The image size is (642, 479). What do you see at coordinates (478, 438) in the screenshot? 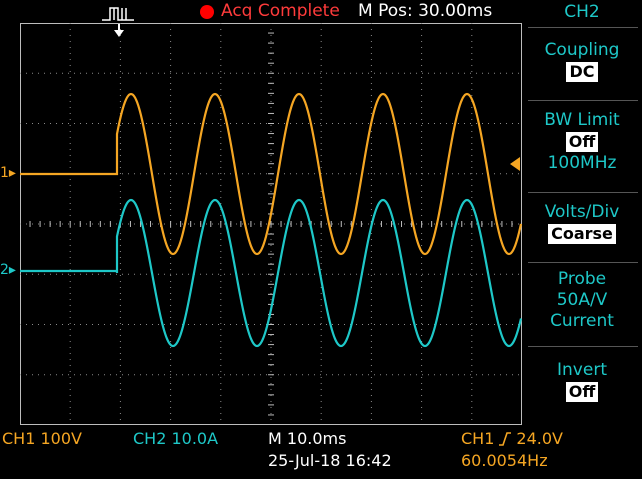
I see `trigger-source: CH1` at bounding box center [478, 438].